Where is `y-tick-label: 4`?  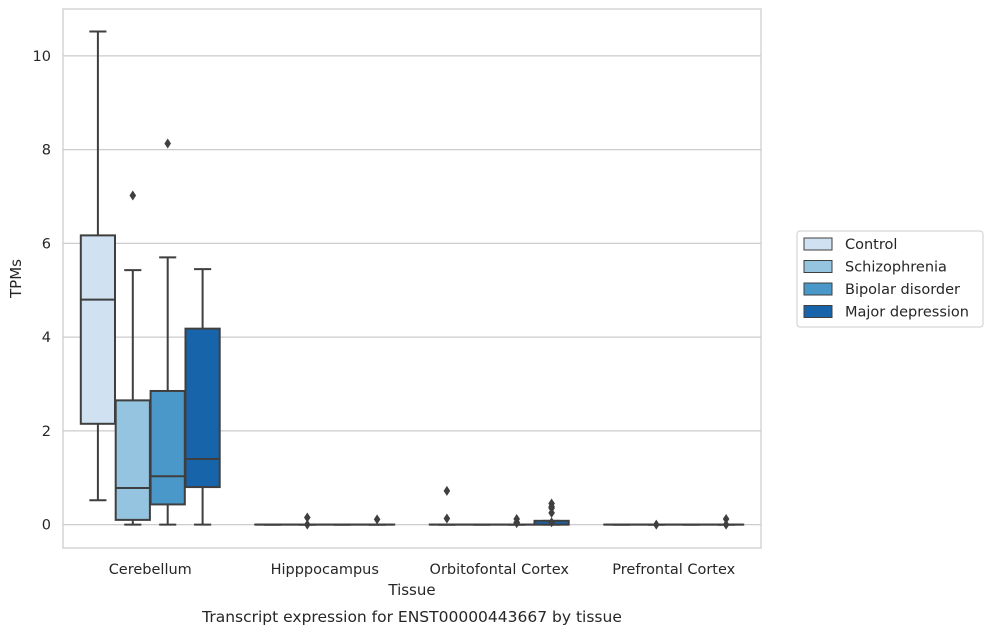 y-tick-label: 4 is located at coordinates (46, 338).